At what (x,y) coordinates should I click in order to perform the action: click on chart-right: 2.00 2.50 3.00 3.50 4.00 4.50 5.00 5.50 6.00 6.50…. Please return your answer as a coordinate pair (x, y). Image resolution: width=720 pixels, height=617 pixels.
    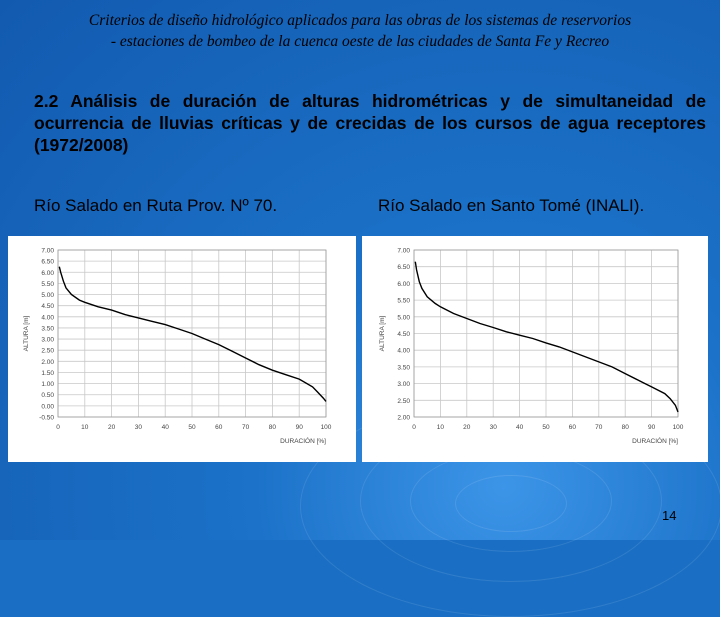
    Looking at the image, I should click on (531, 347).